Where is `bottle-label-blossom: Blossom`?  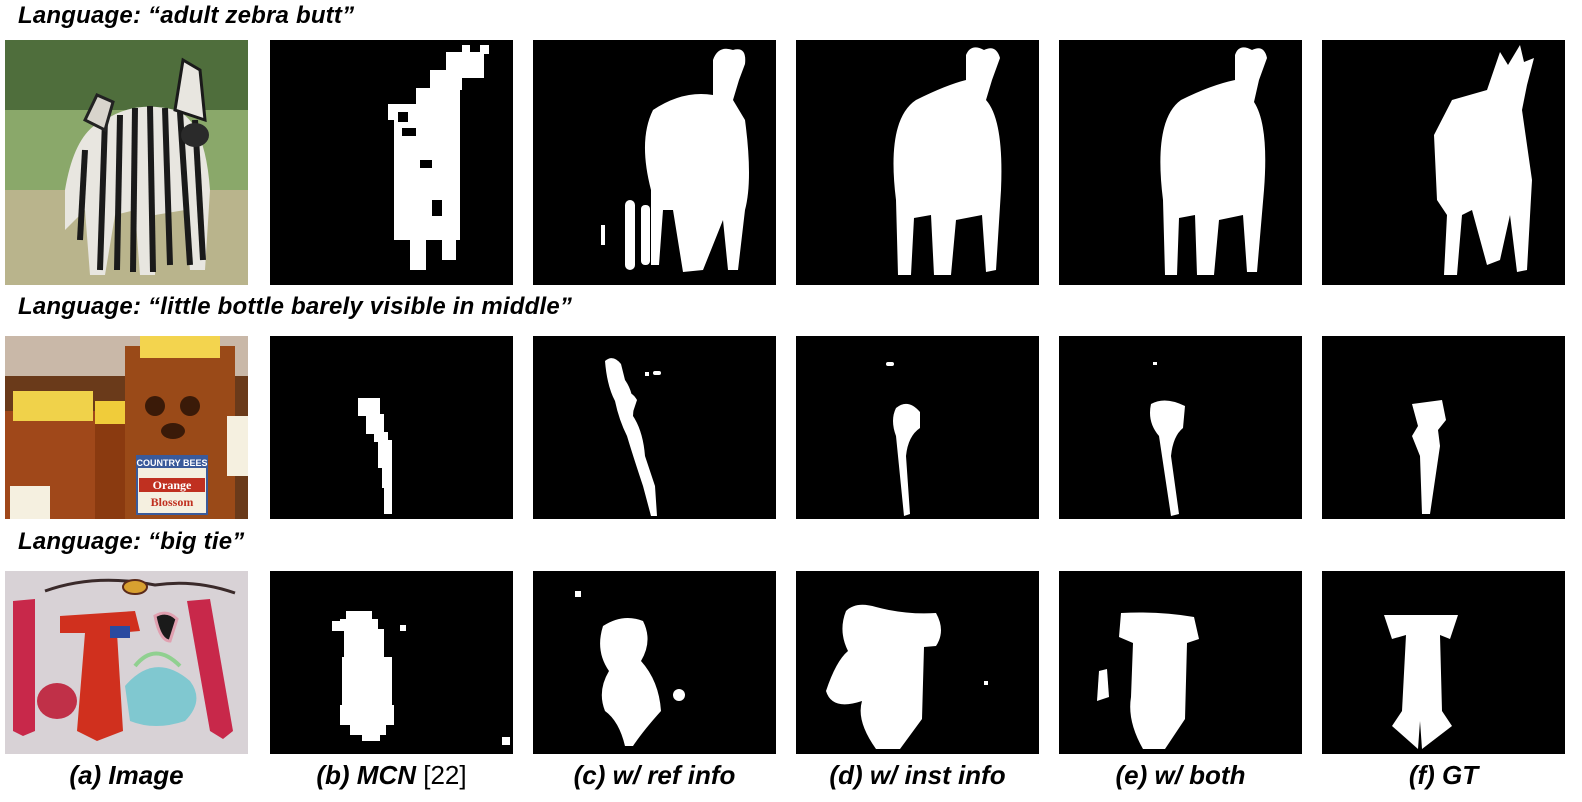 bottle-label-blossom: Blossom is located at coordinates (172, 502).